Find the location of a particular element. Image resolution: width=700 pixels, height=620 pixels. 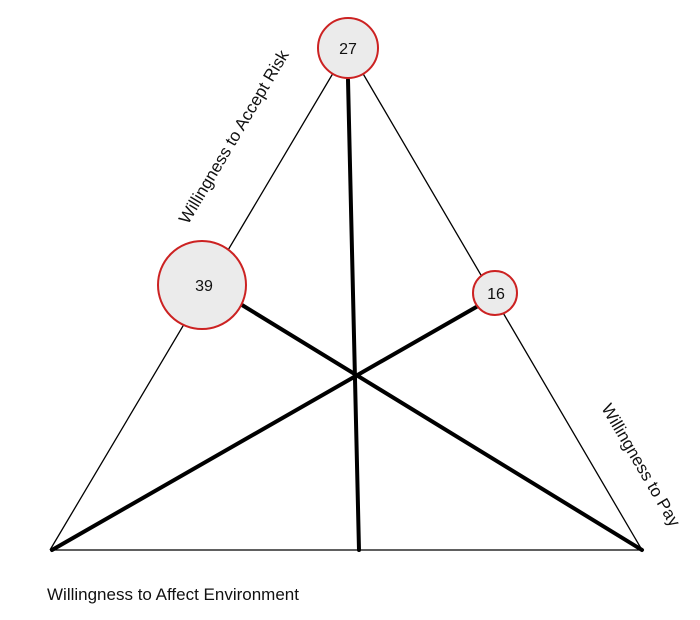

node-right: 16 is located at coordinates (495, 293).